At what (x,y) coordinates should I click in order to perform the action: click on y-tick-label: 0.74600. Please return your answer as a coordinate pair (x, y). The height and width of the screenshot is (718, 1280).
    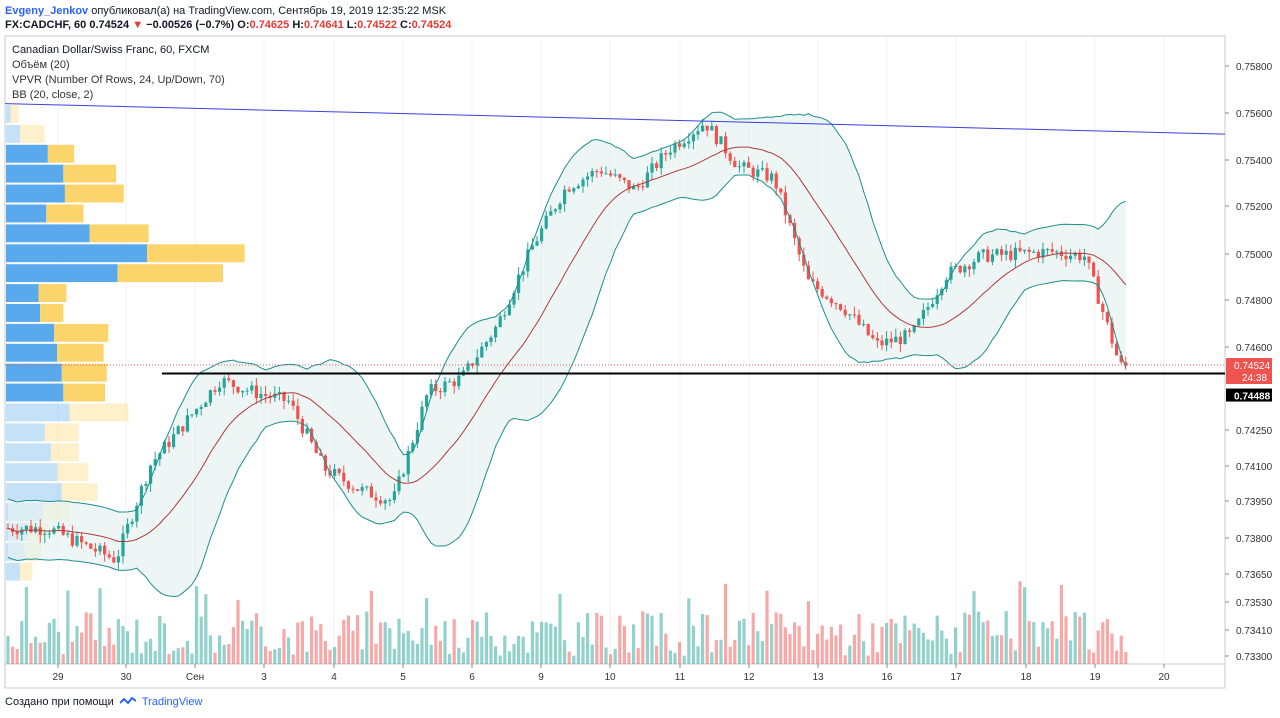
    Looking at the image, I should click on (1254, 348).